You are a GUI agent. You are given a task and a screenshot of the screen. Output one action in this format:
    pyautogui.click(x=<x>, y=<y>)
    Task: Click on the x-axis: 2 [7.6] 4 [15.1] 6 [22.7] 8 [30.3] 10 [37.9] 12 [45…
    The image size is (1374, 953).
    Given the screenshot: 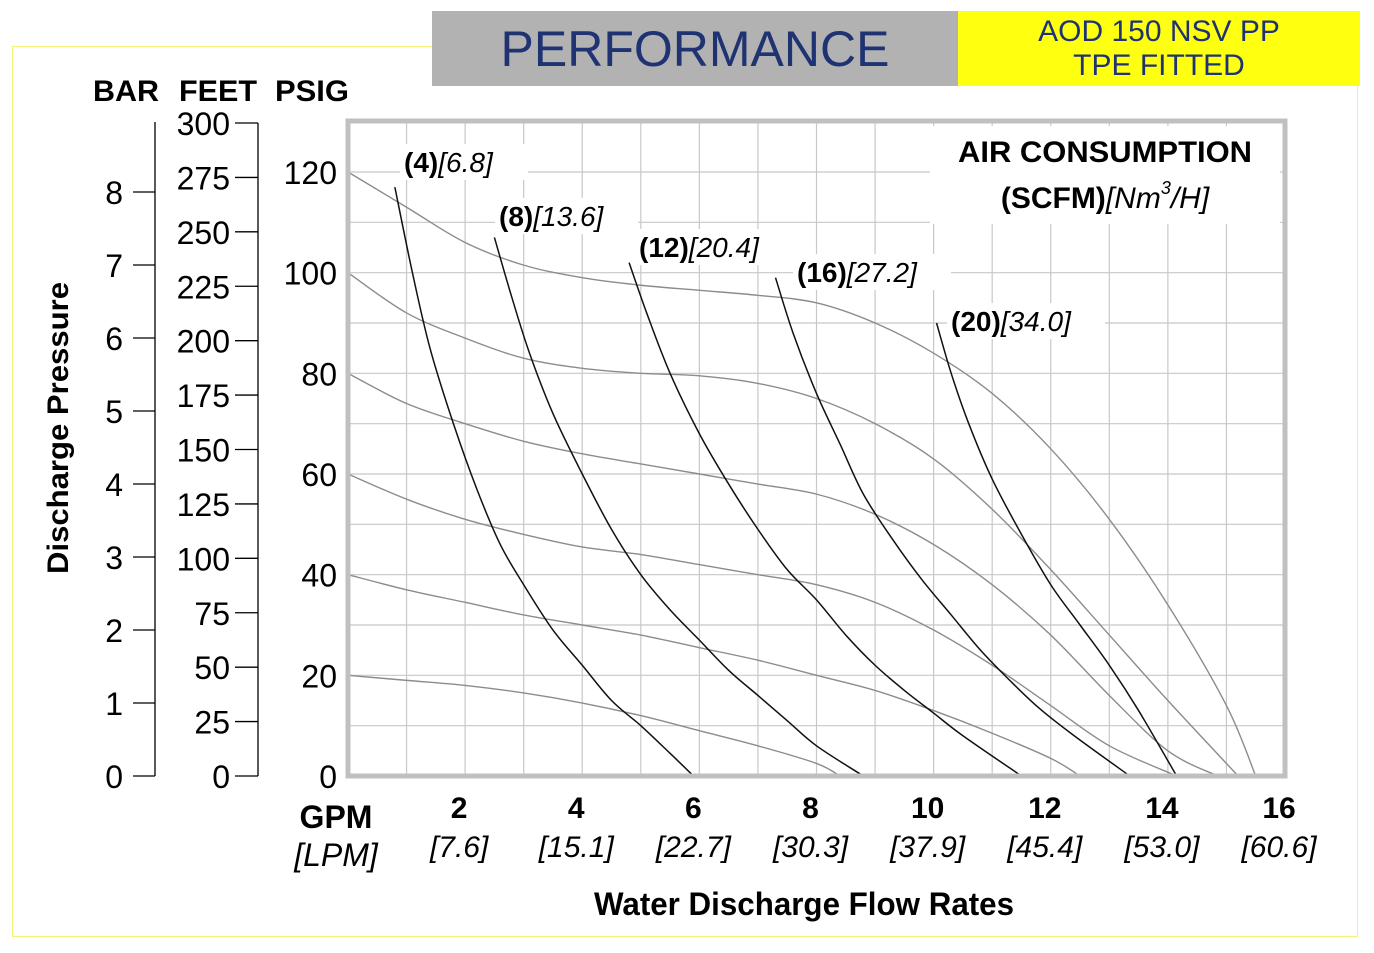 What is the action you would take?
    pyautogui.click(x=873, y=828)
    